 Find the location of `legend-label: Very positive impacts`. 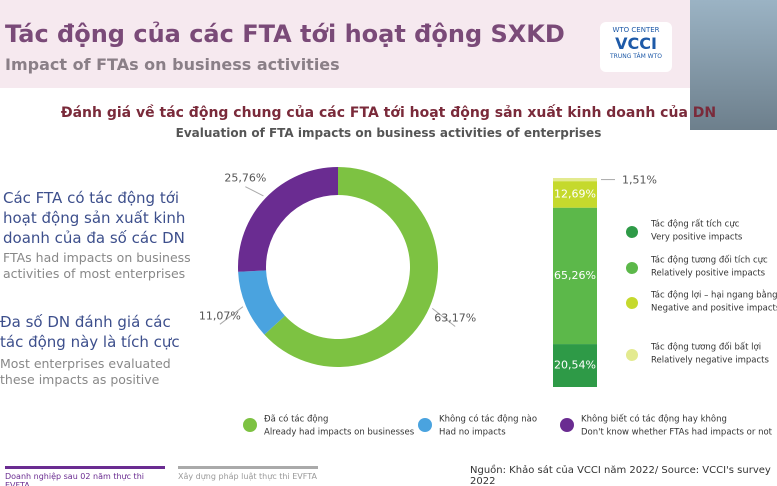

legend-label: Very positive impacts is located at coordinates (697, 238).